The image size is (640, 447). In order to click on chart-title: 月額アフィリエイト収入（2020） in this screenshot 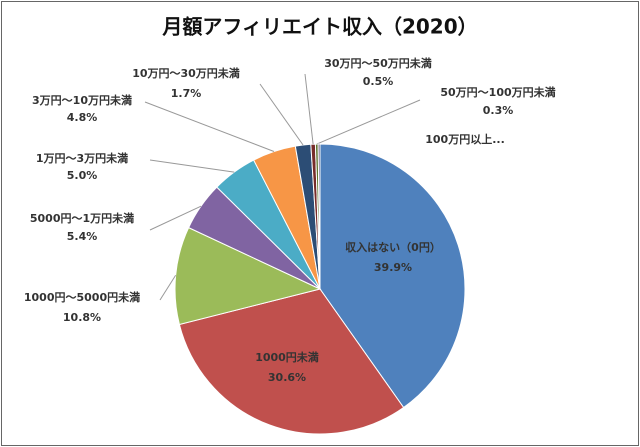, I will do `click(319, 27)`.